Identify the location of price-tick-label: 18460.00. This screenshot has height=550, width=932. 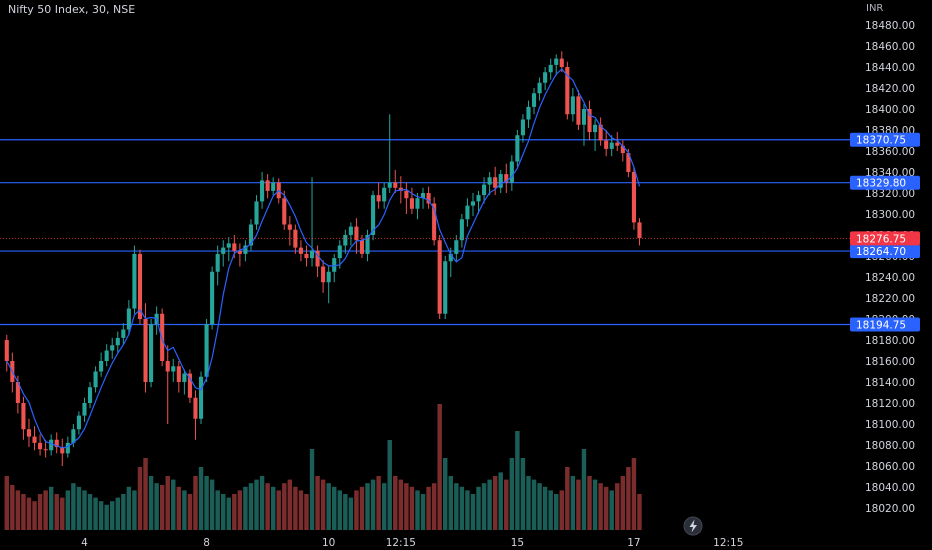
(890, 47).